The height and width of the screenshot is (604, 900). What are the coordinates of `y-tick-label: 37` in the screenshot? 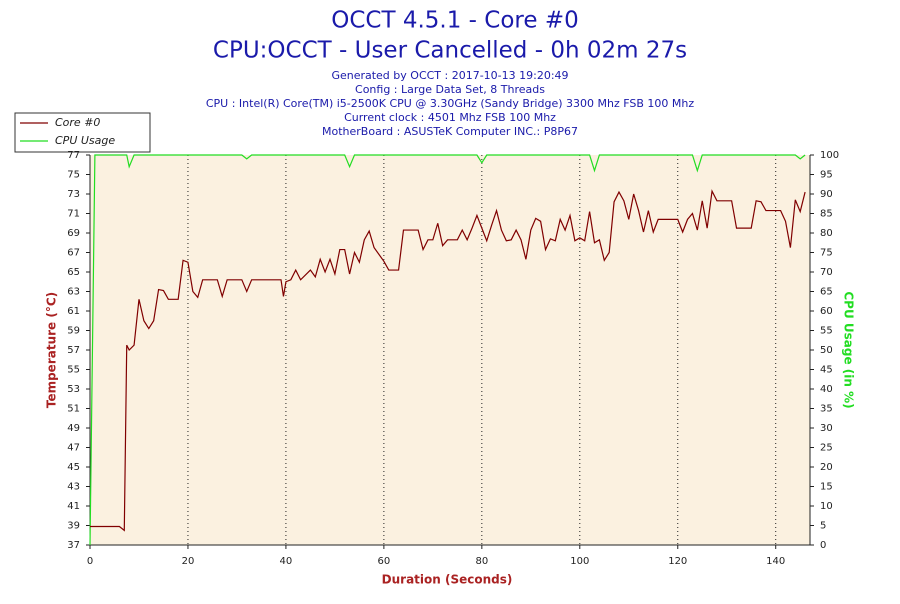 It's located at (73, 545).